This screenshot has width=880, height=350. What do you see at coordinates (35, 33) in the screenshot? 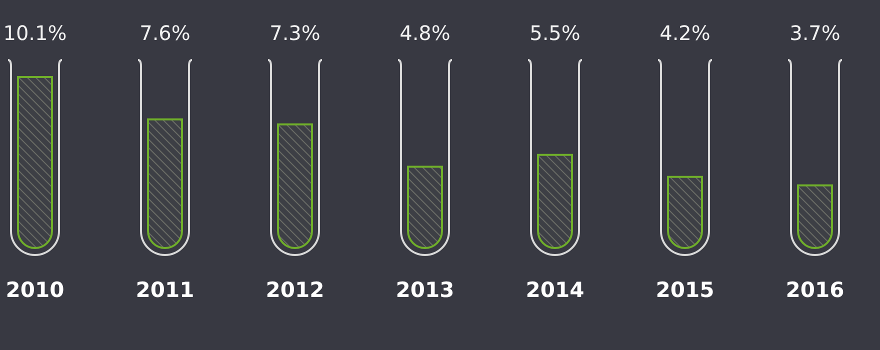
I see `data-label: 10.1%` at bounding box center [35, 33].